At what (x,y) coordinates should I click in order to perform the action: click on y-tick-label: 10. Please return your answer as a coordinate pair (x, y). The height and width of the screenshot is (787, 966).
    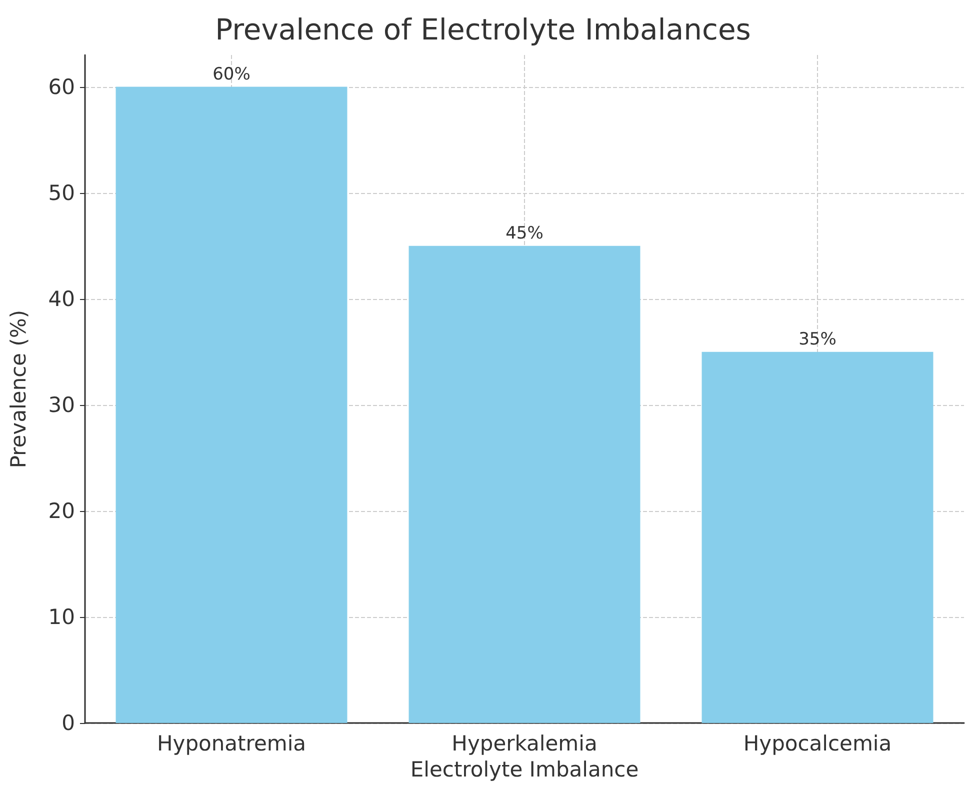
    Looking at the image, I should click on (61, 616).